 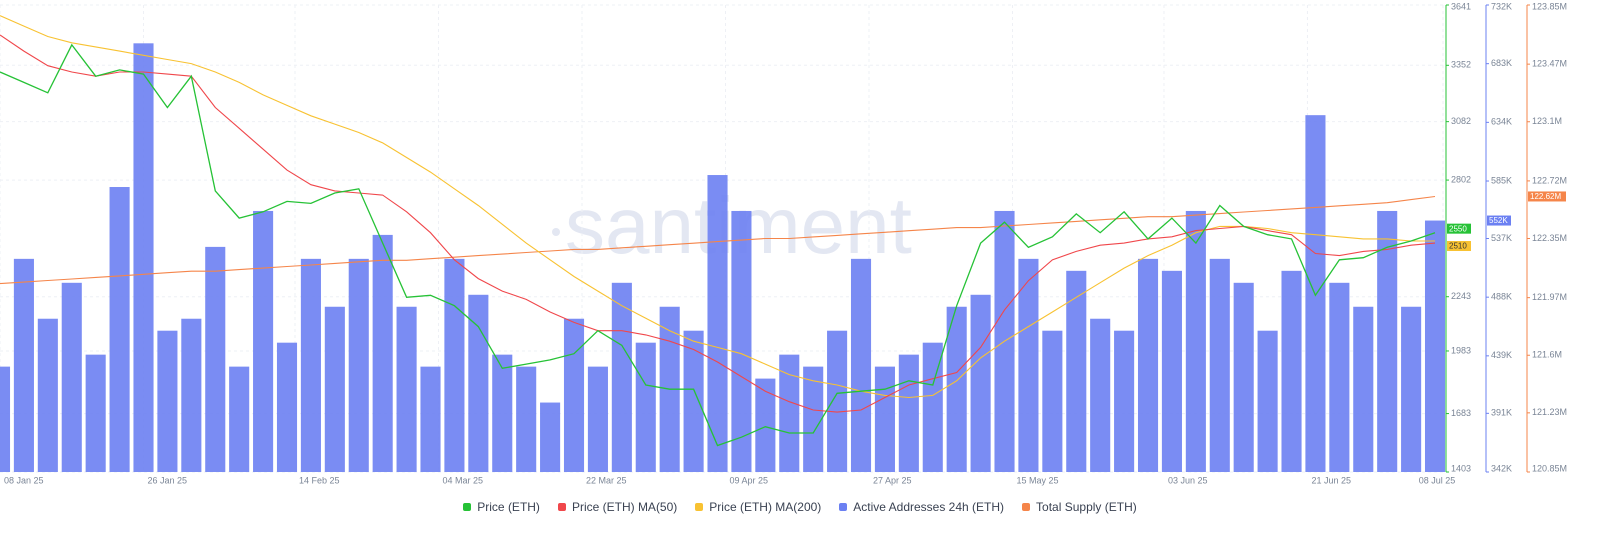 I want to click on y-tick-label: 1983, so click(x=1461, y=350).